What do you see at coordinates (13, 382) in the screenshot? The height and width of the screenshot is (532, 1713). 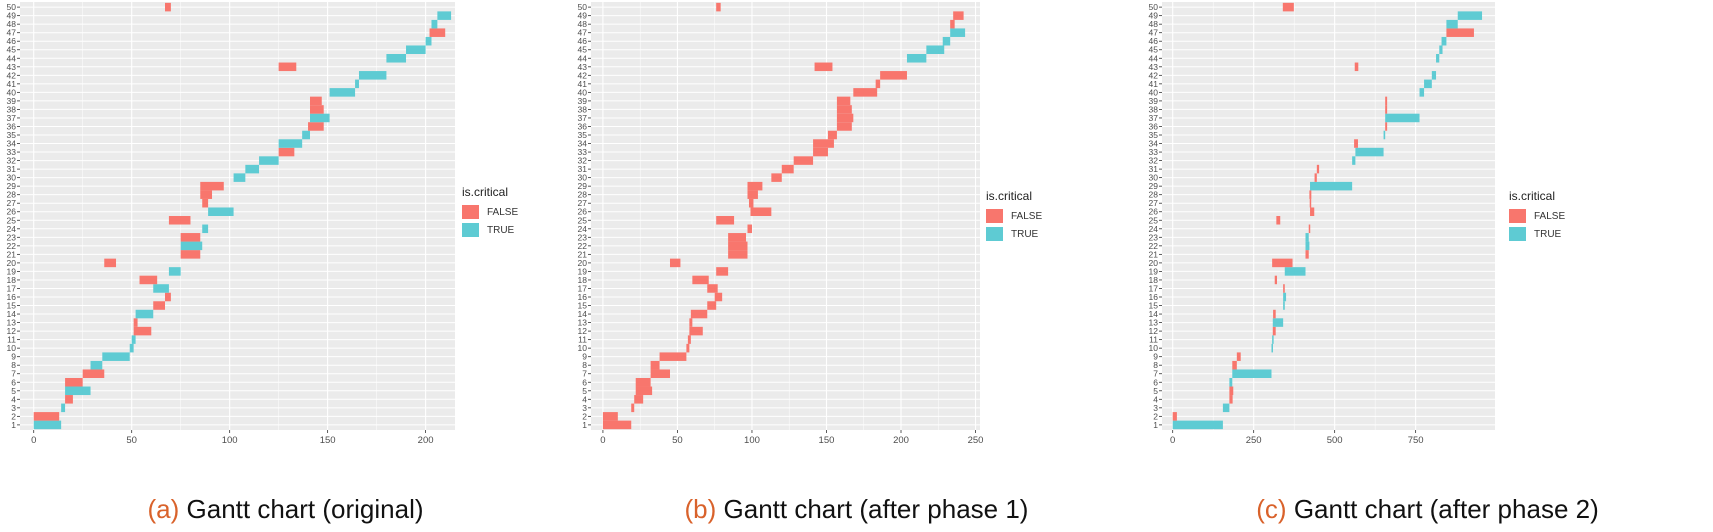 I see `y-tick-label: 6` at bounding box center [13, 382].